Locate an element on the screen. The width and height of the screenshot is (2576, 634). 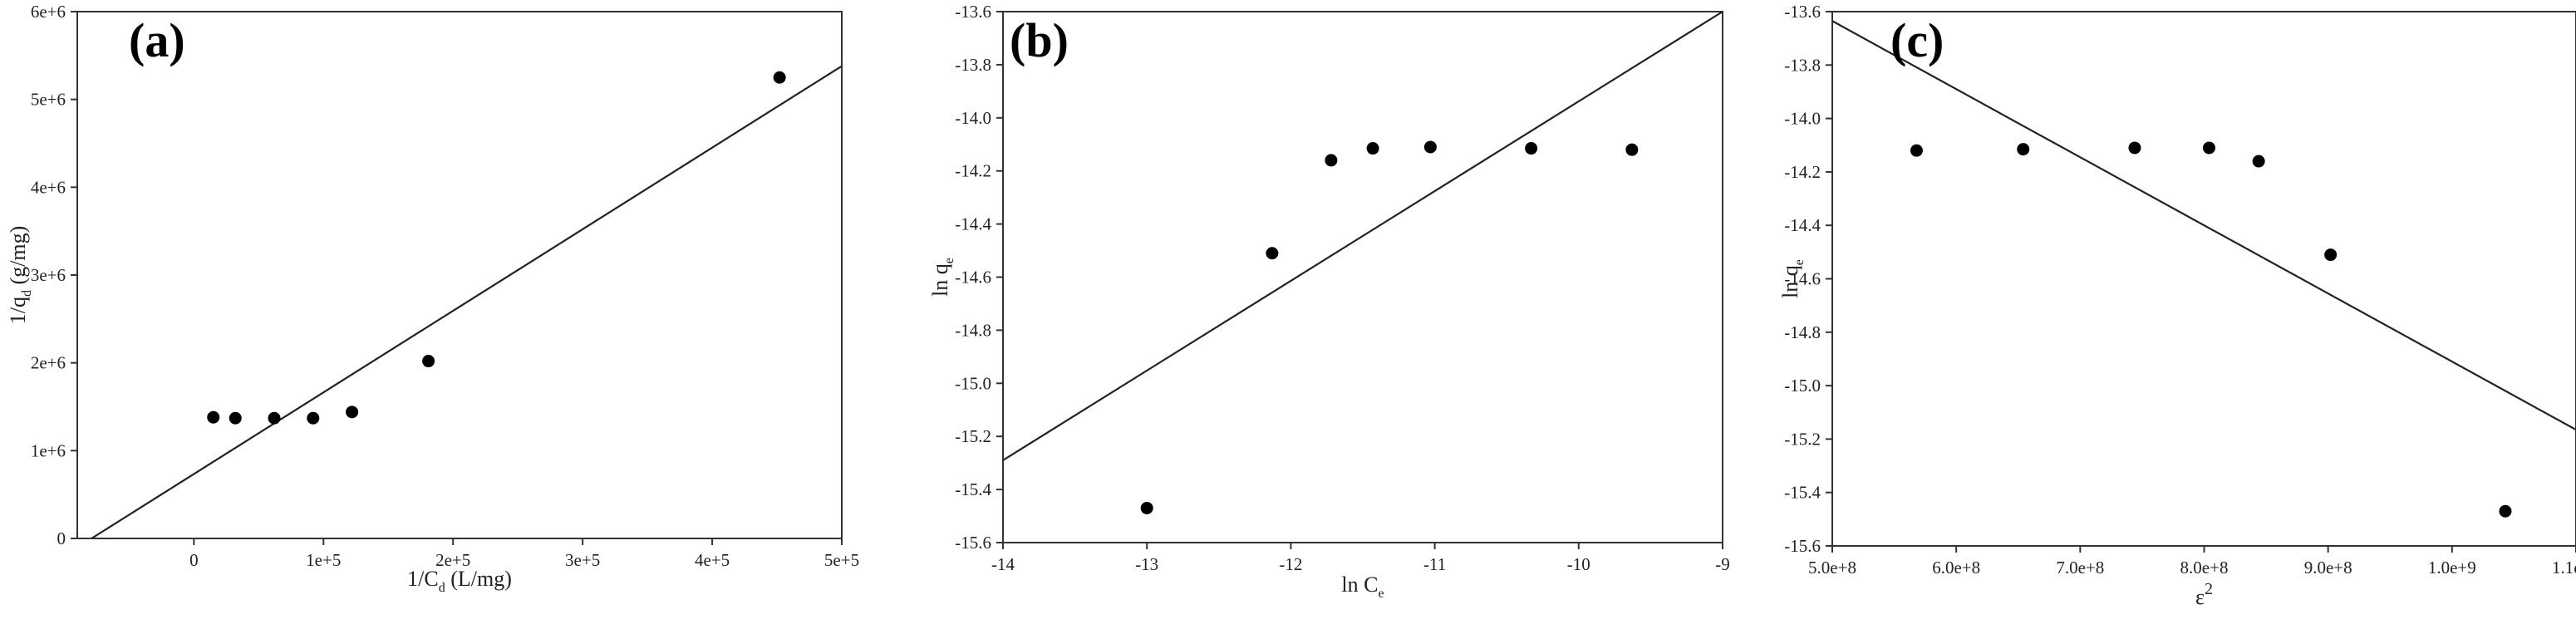
y-tick-label: 2e+6 is located at coordinates (48, 363).